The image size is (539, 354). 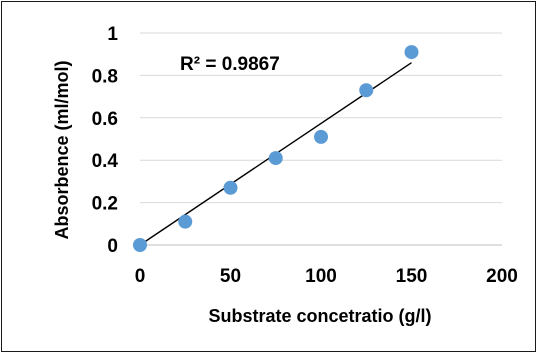 I want to click on y-tick-label: 0.2, so click(x=105, y=204).